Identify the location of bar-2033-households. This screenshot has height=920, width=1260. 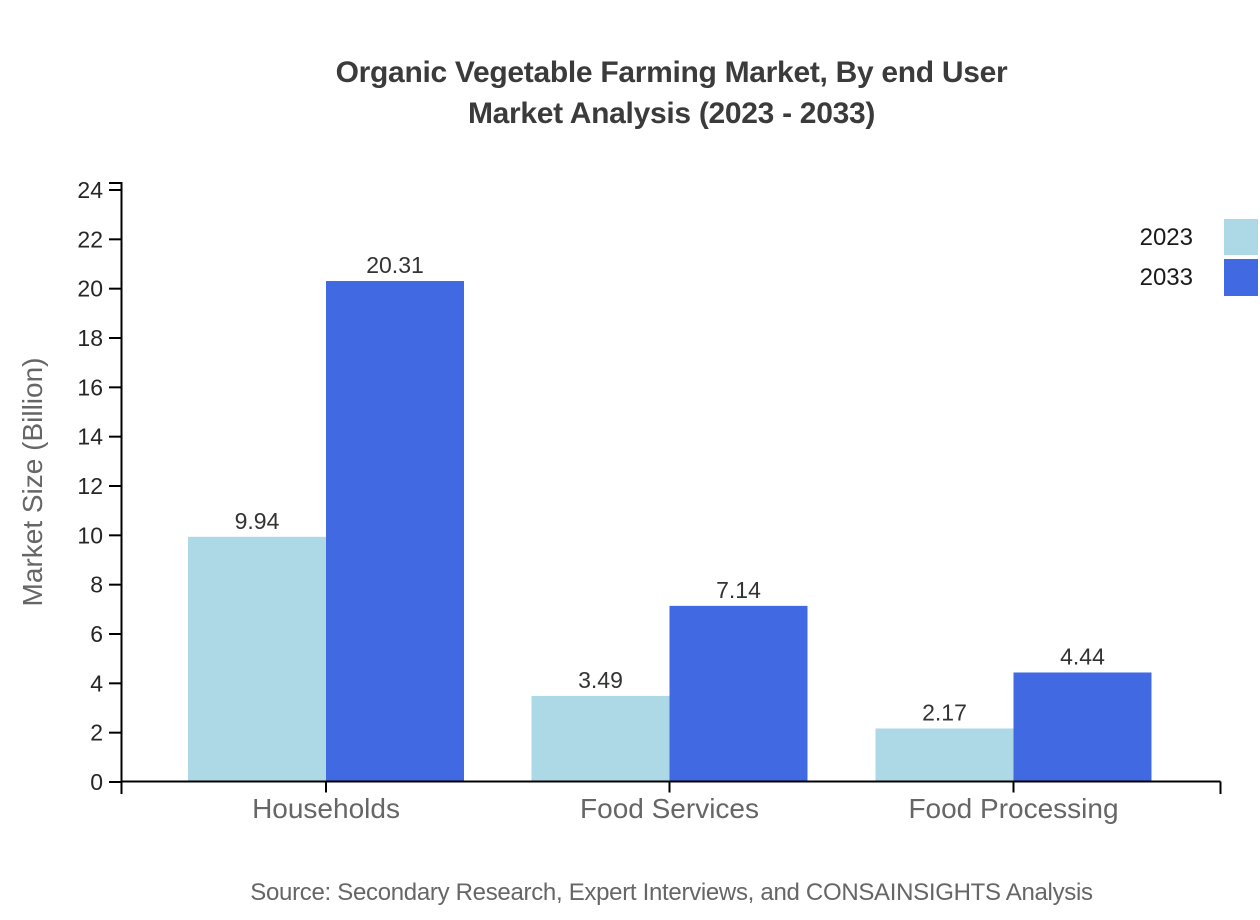
(395, 531).